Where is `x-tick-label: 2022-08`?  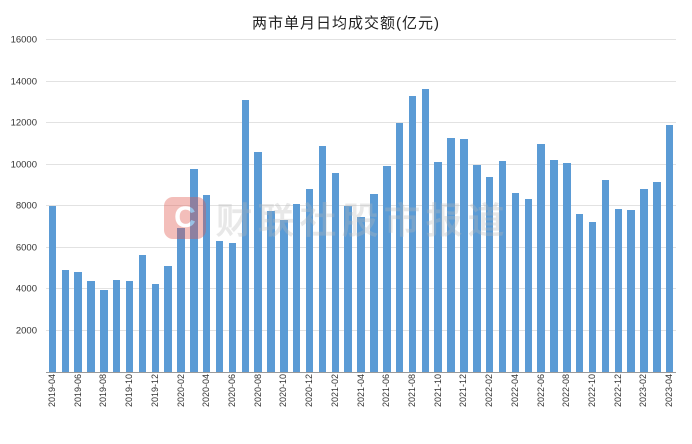
x-tick-label: 2022-08 is located at coordinates (566, 391).